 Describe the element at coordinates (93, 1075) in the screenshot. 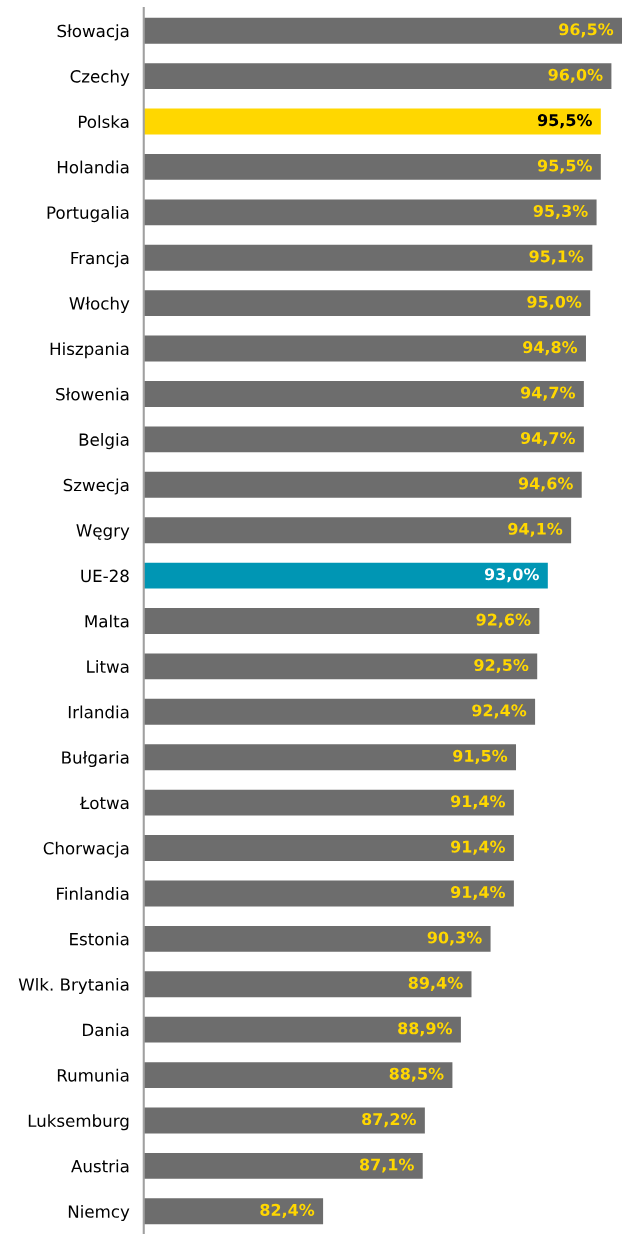

I see `y-tick-label: Rumunia` at that location.